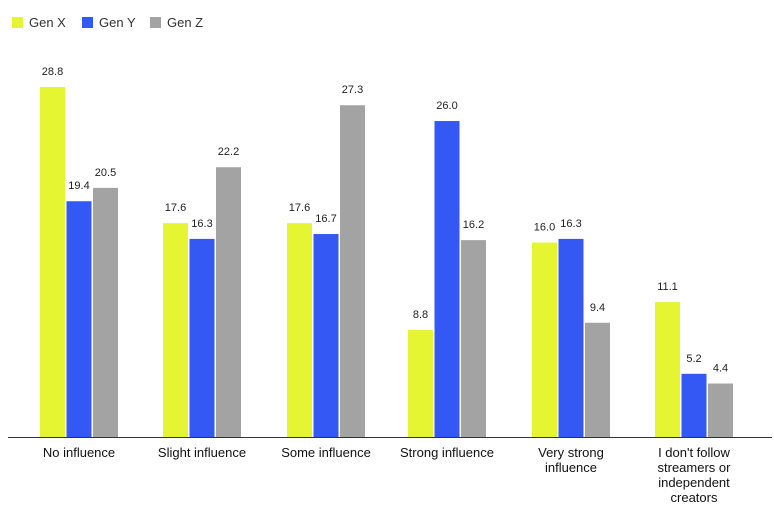  I want to click on category-label-1: Slight influence, so click(202, 452).